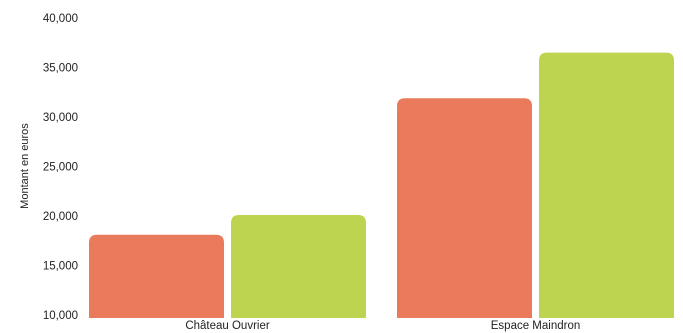 This screenshot has height=333, width=683. Describe the element at coordinates (60, 316) in the screenshot. I see `y-tick-label: 10,000` at that location.